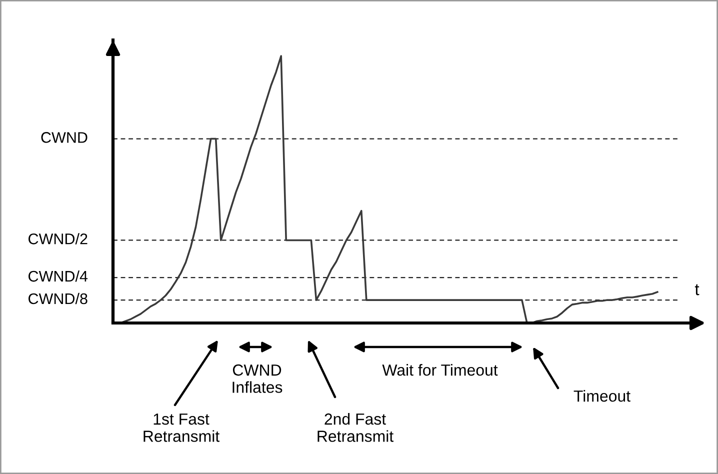 This screenshot has height=474, width=718. I want to click on text: Timeout, so click(602, 396).